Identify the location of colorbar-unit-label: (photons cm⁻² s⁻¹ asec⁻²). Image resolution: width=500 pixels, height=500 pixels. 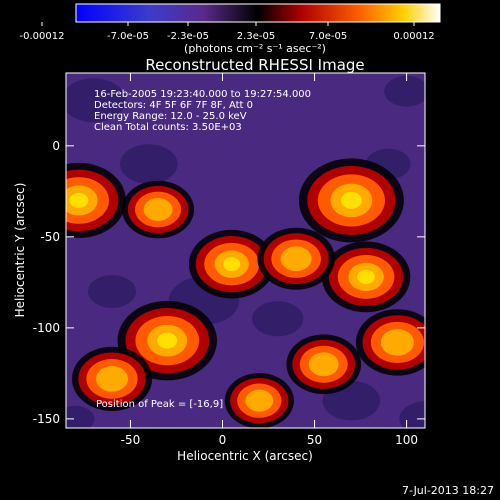
(255, 48).